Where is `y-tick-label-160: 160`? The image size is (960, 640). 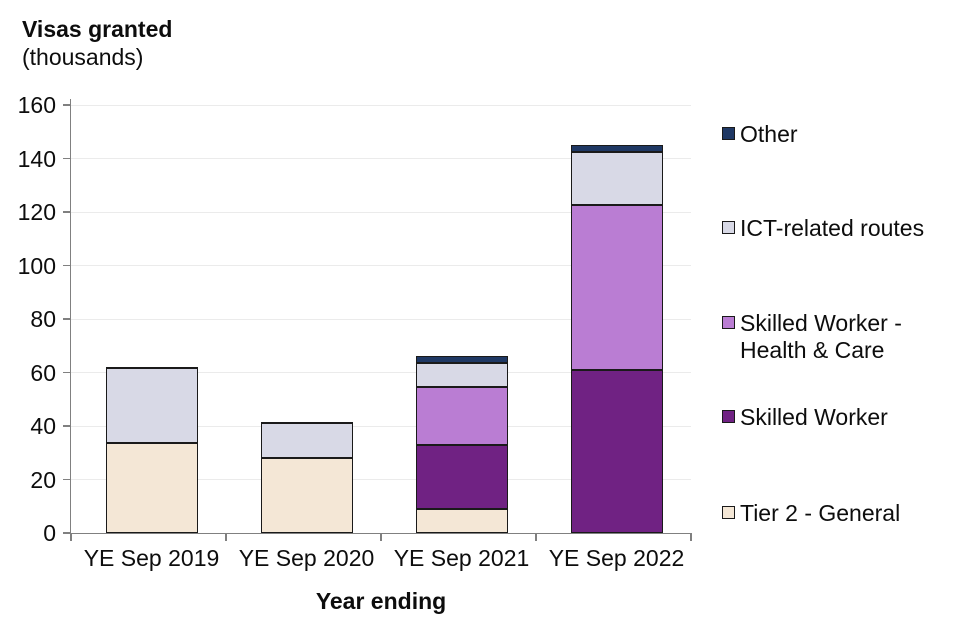
y-tick-label-160: 160 is located at coordinates (36, 105).